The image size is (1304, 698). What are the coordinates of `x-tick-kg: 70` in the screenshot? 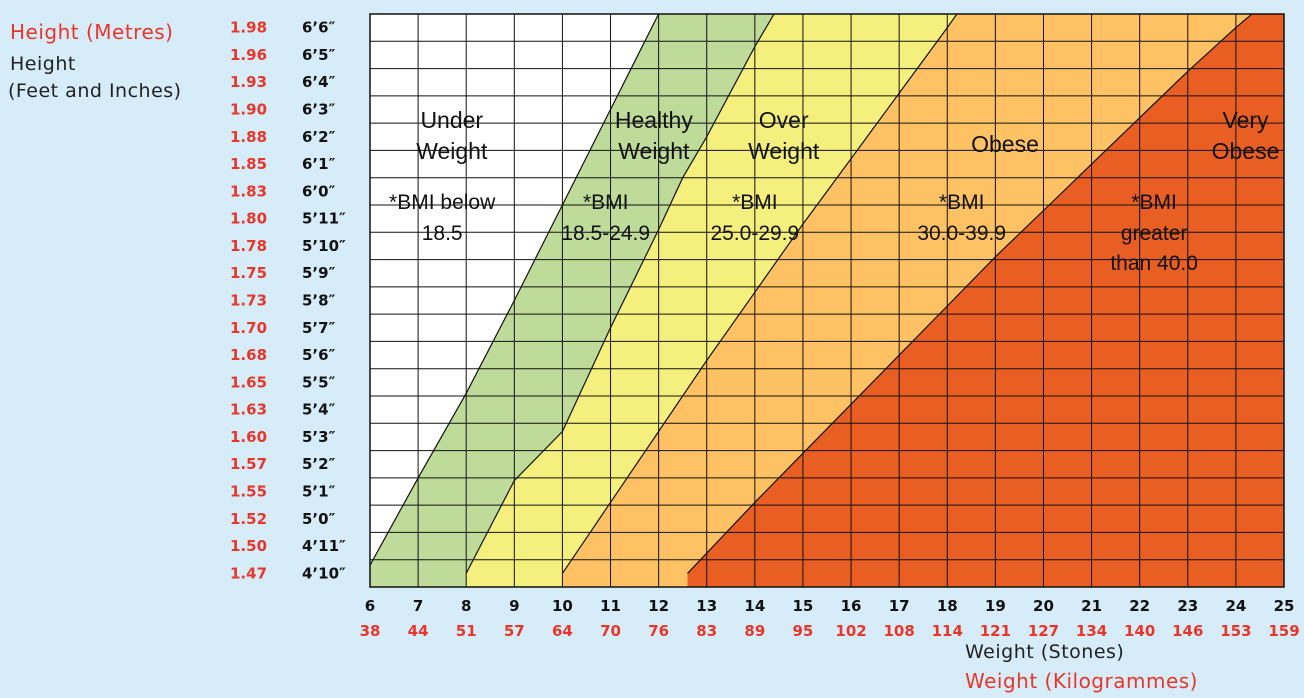 It's located at (610, 631).